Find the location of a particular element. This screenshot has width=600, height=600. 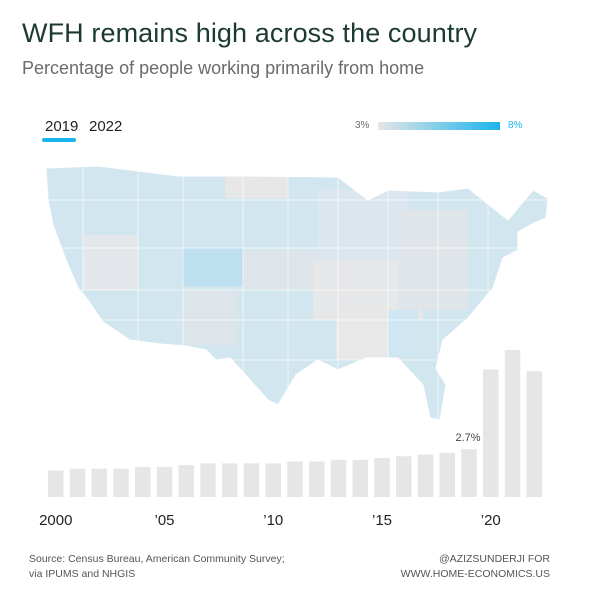

bar-2008 is located at coordinates (230, 480).